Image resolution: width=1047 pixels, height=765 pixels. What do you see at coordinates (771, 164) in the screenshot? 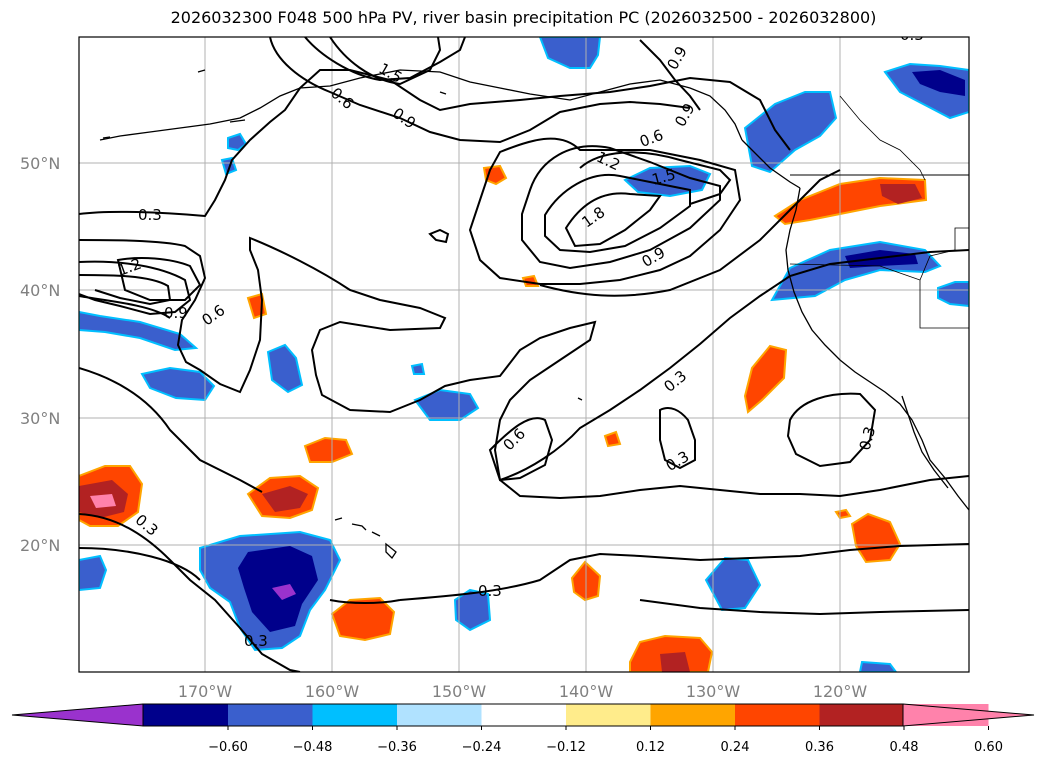
I see `bc-coast` at bounding box center [771, 164].